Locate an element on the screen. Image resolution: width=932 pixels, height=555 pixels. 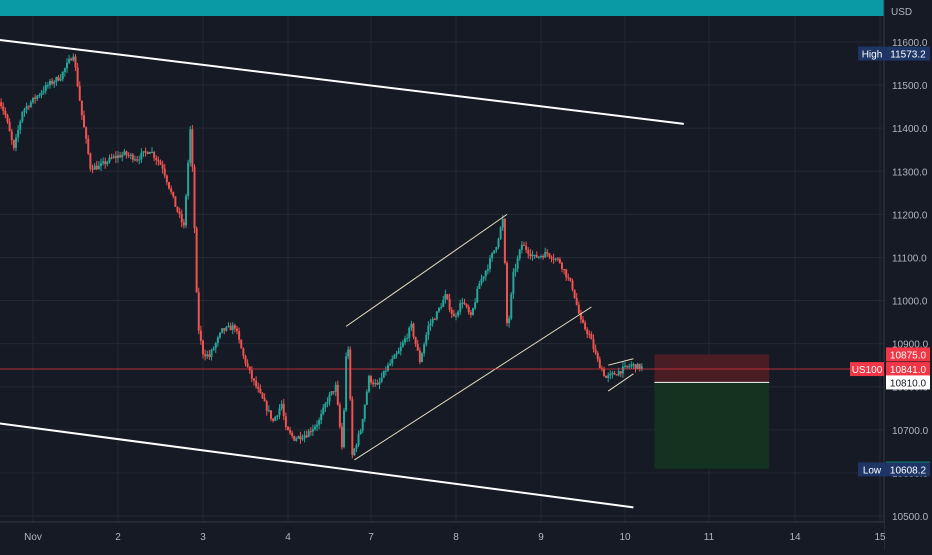
rising-channel-lower is located at coordinates (473, 383).